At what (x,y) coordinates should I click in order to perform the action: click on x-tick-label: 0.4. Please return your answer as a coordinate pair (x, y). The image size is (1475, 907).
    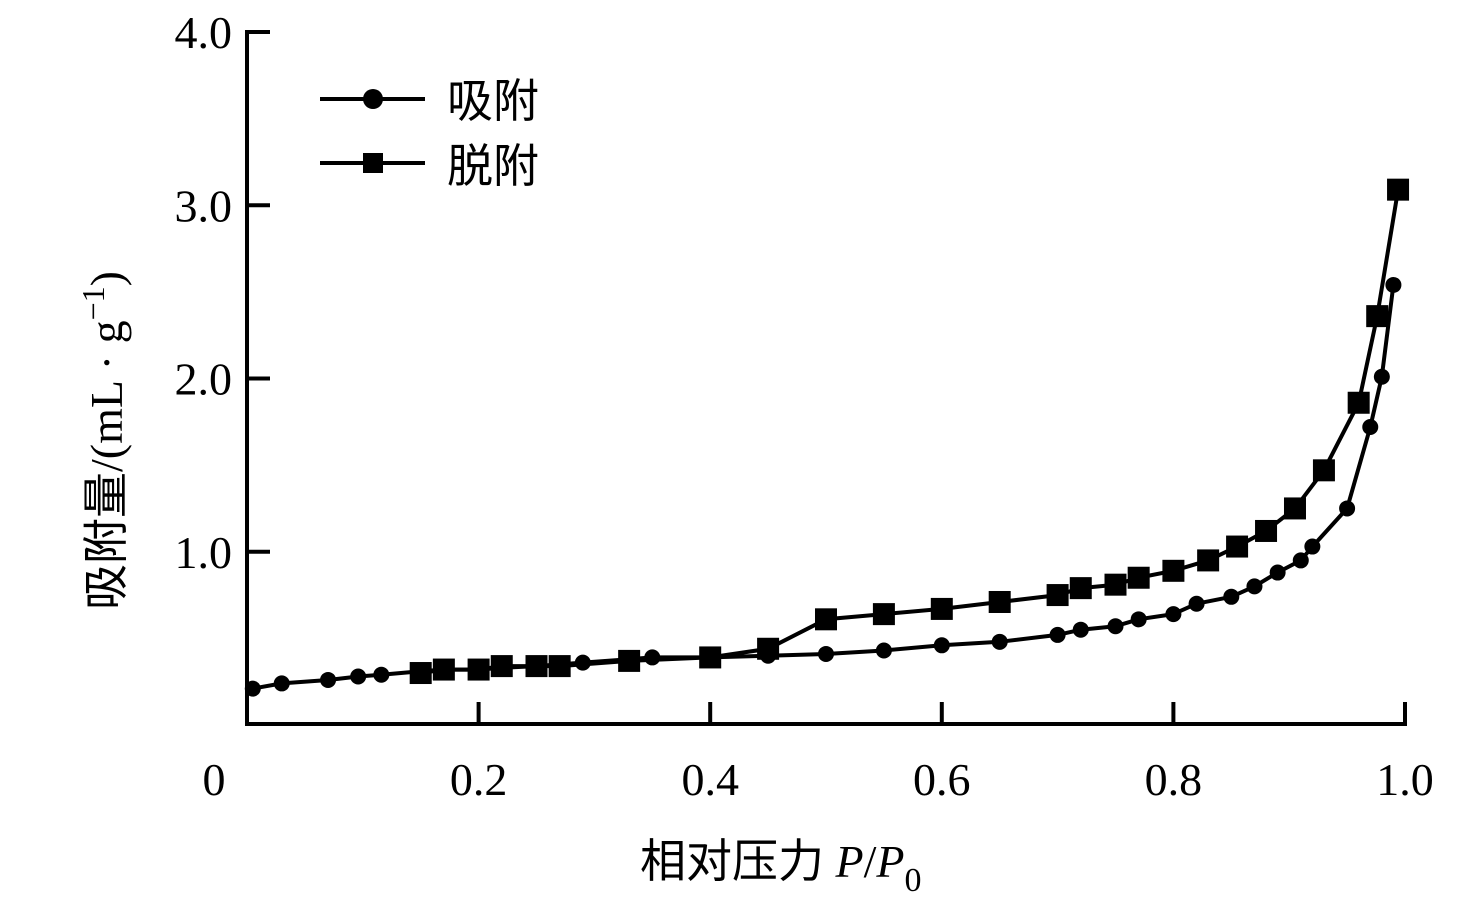
    Looking at the image, I should click on (710, 779).